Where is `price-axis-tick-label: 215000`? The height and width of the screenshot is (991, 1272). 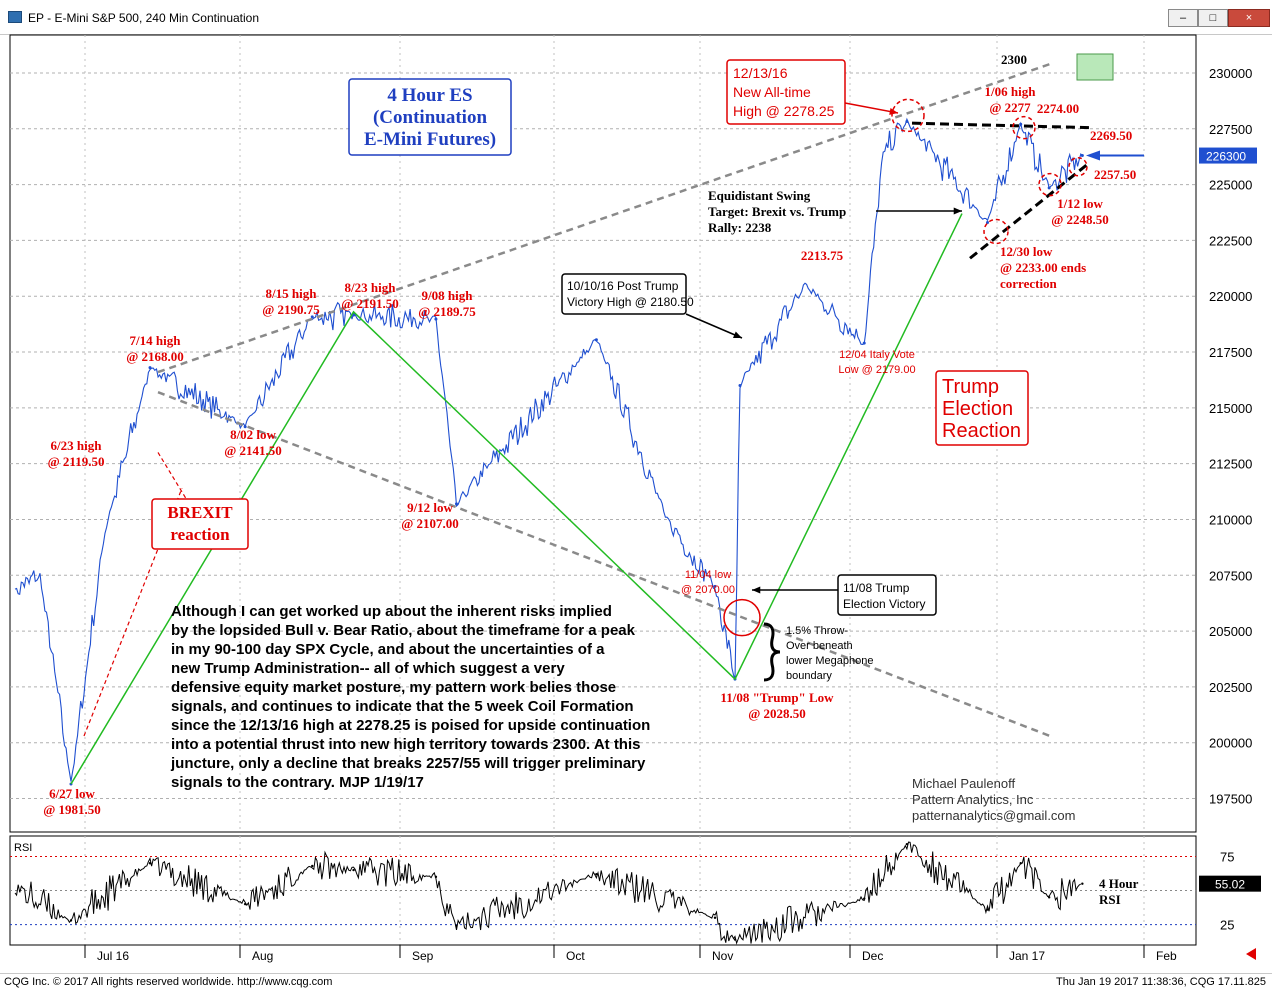 price-axis-tick-label: 215000 is located at coordinates (1230, 408).